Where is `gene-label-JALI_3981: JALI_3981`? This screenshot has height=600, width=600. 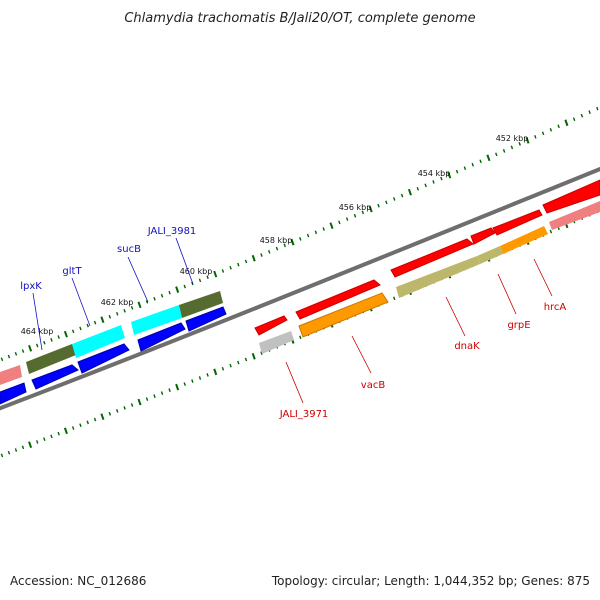
gene-label-JALI_3981: JALI_3981 is located at coordinates (172, 231).